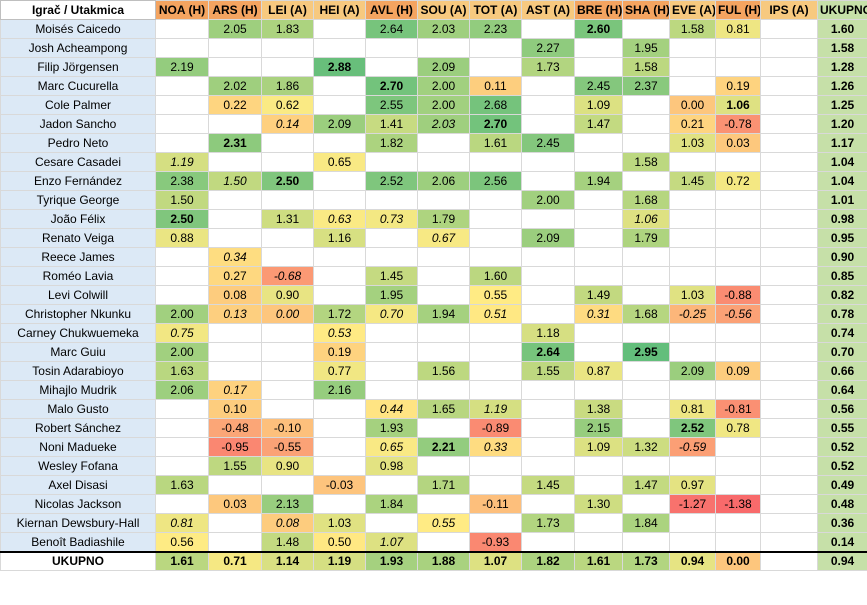  I want to click on player-name: Reece James, so click(78, 257).